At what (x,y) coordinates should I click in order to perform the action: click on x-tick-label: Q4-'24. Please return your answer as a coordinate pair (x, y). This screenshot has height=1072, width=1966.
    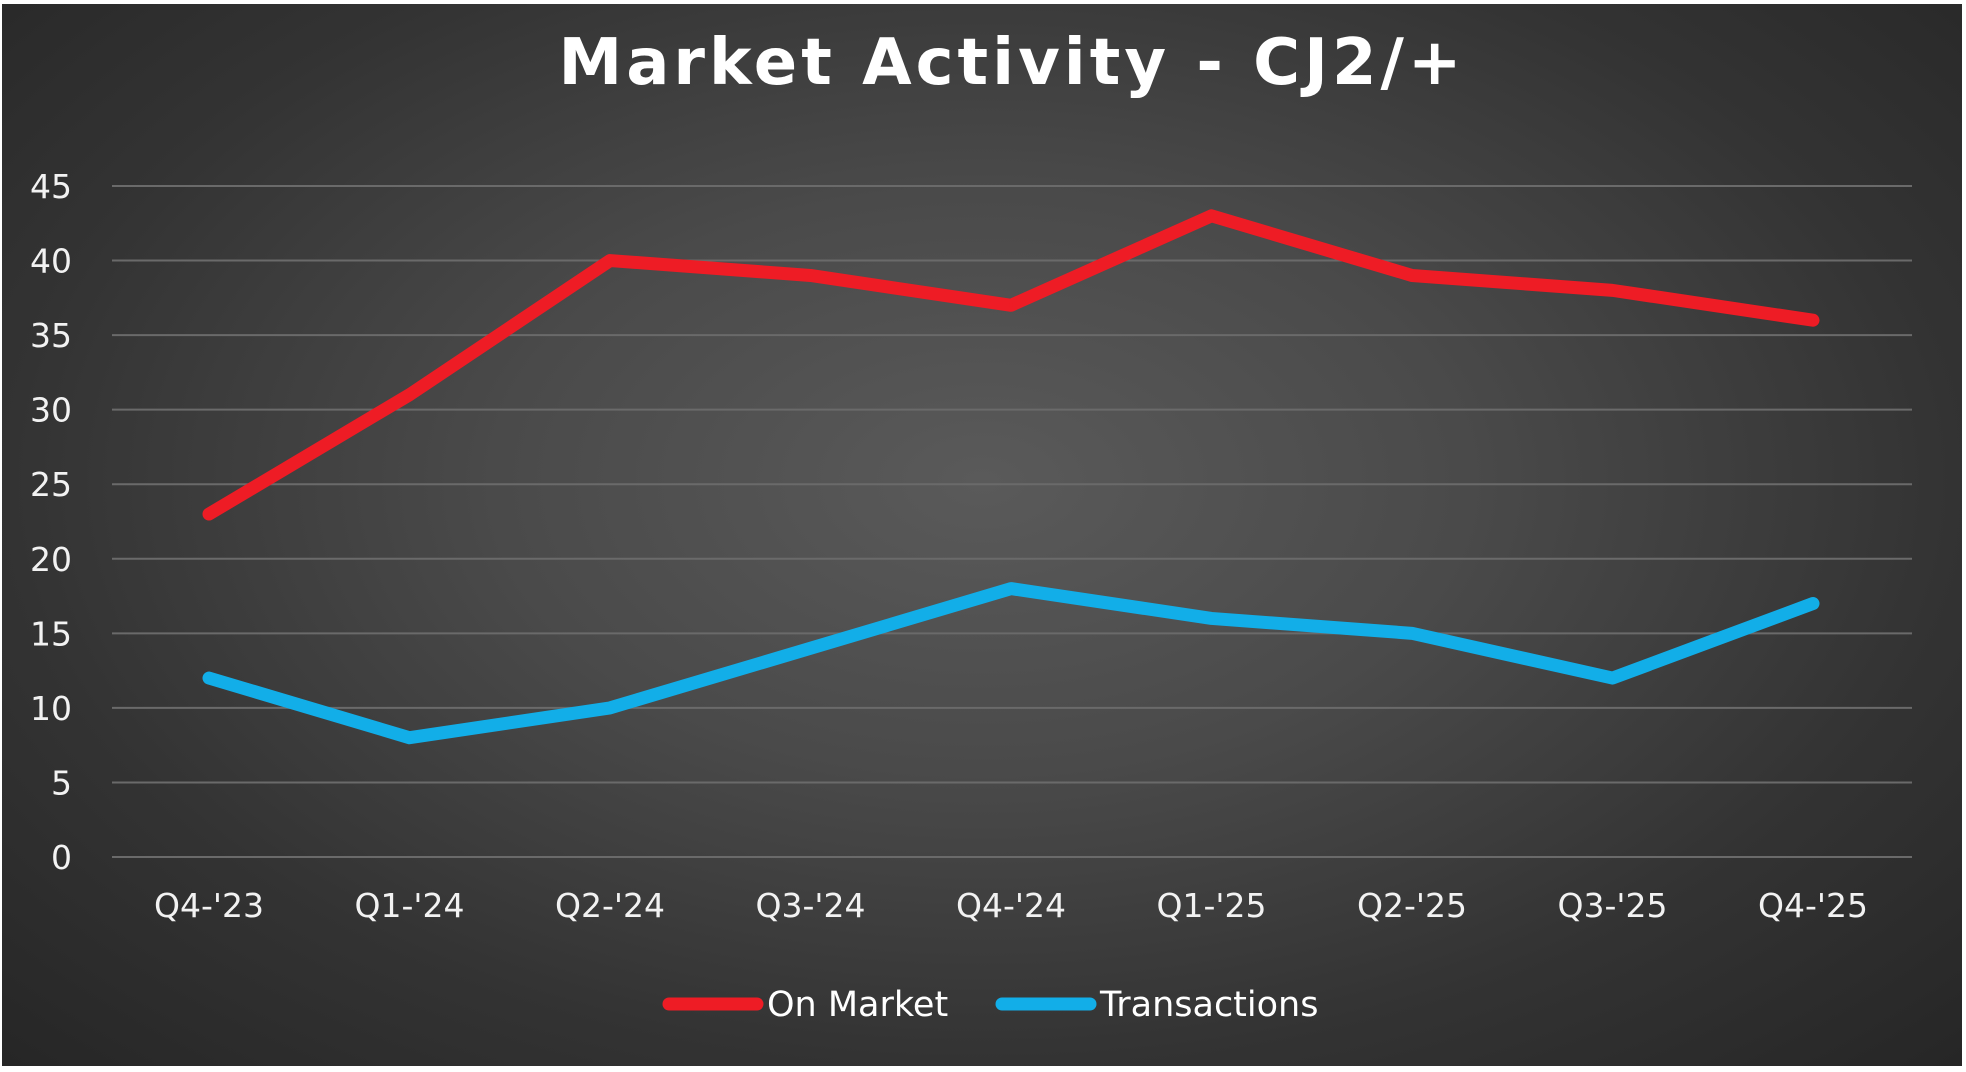
    Looking at the image, I should click on (1011, 905).